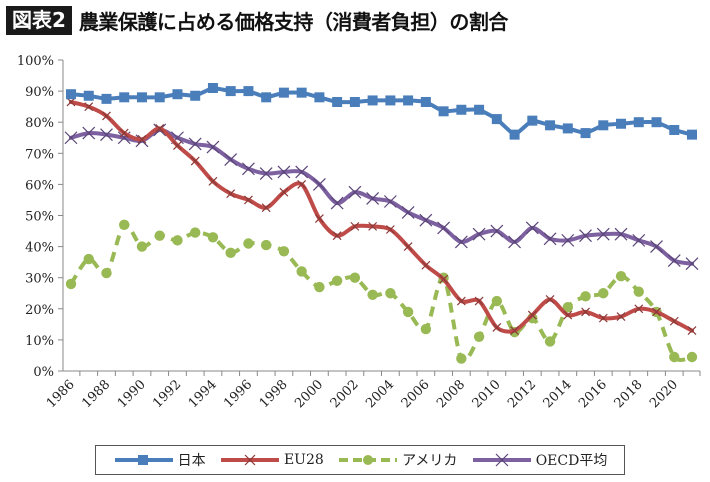 This screenshot has height=482, width=710. Describe the element at coordinates (430, 461) in the screenshot. I see `legend-label-usa: アメリカ` at that location.